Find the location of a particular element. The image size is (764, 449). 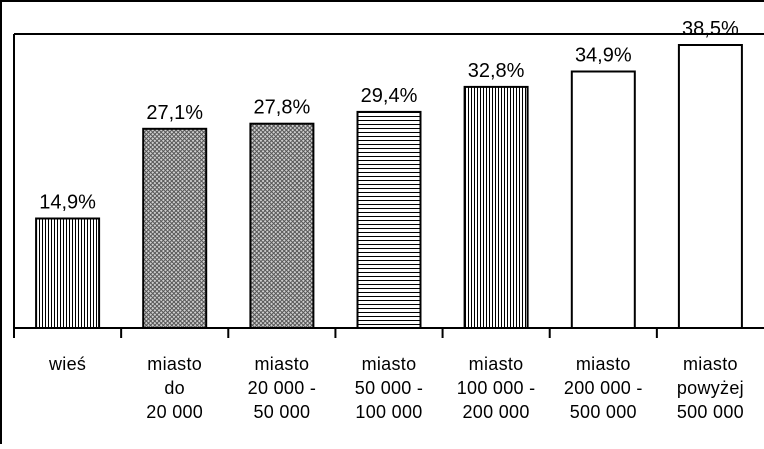

value-label: 32,8% is located at coordinates (496, 71).